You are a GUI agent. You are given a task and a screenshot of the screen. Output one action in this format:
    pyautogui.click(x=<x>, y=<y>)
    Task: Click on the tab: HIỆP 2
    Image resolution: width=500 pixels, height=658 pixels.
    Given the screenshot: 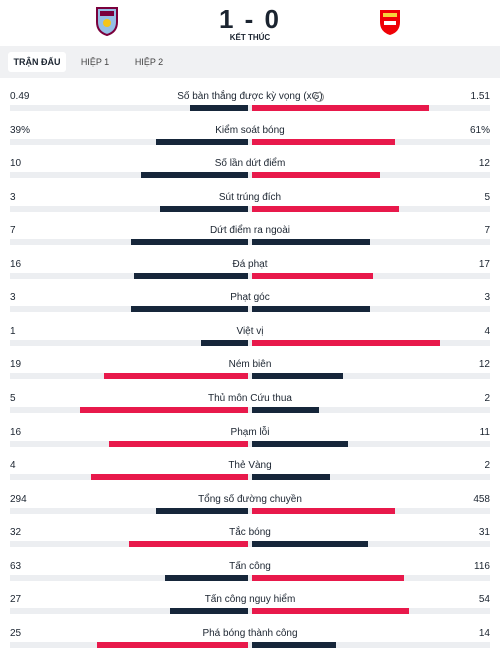 What is the action you would take?
    pyautogui.click(x=149, y=62)
    